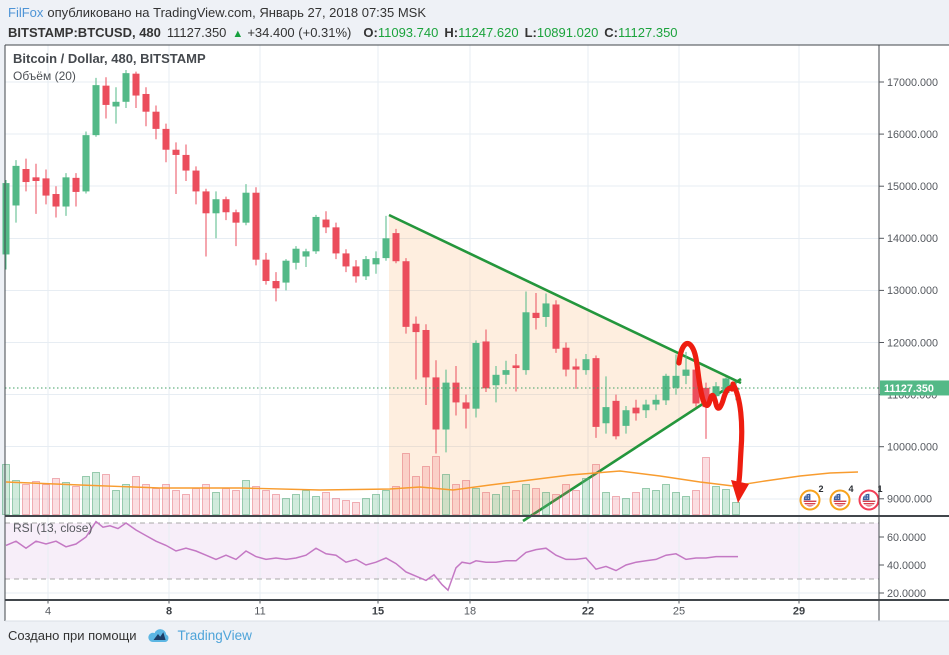 This screenshot has width=949, height=655. Describe the element at coordinates (48, 612) in the screenshot. I see `time-axis-label: 4` at that location.